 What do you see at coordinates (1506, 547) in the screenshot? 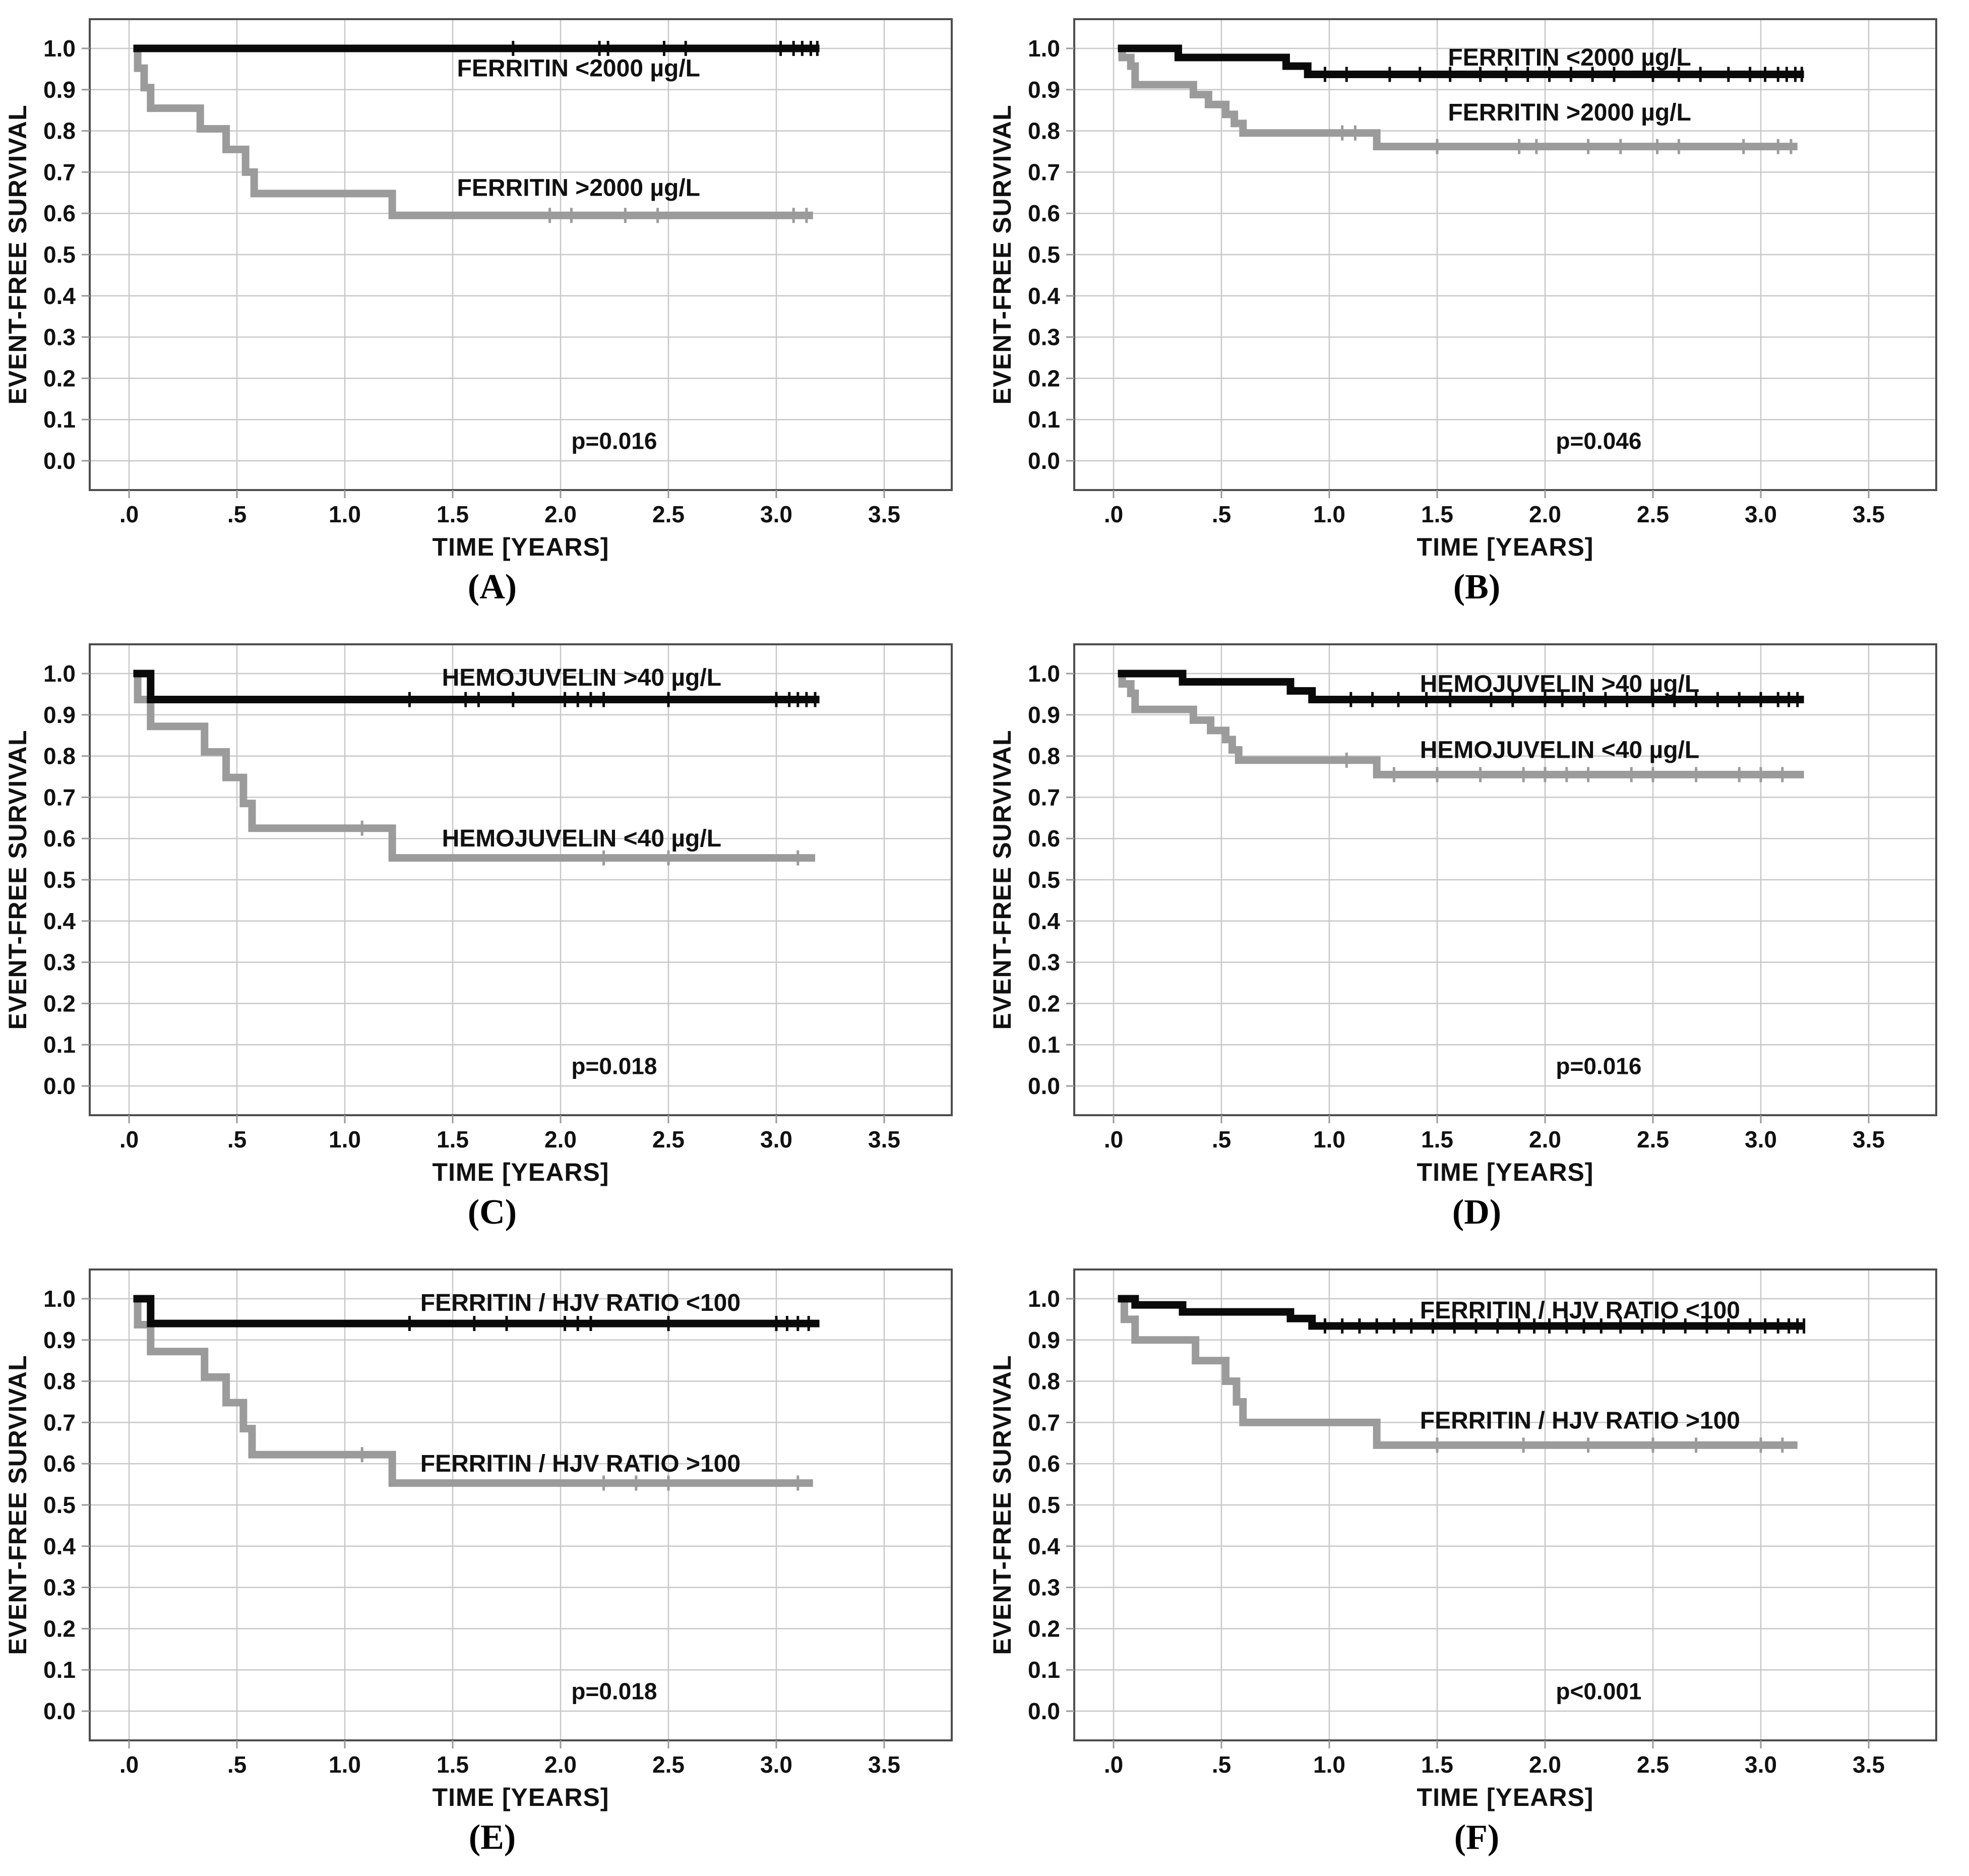
I see `x-axis-title: TIME [YEARS]` at bounding box center [1506, 547].